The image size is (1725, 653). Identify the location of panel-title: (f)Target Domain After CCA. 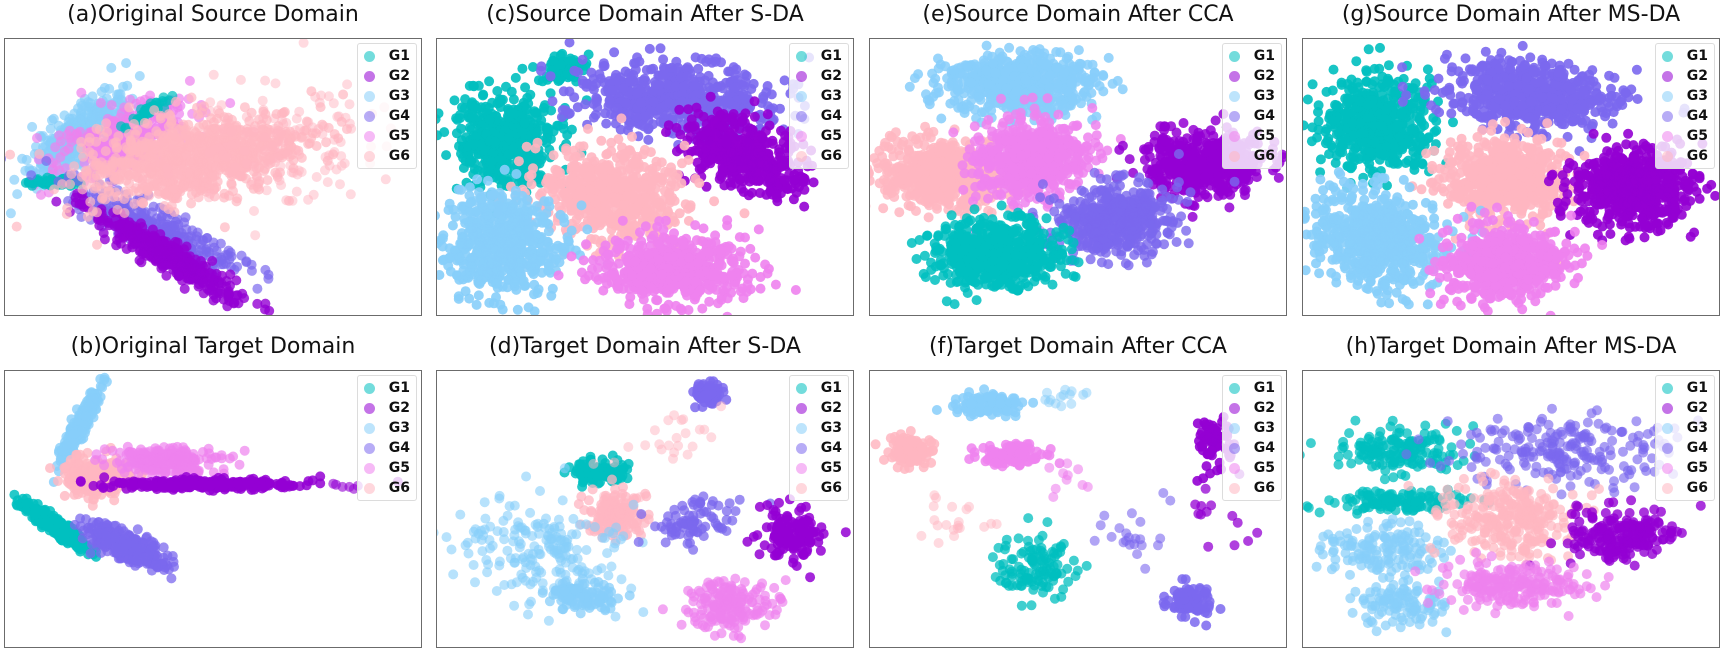
(1078, 346).